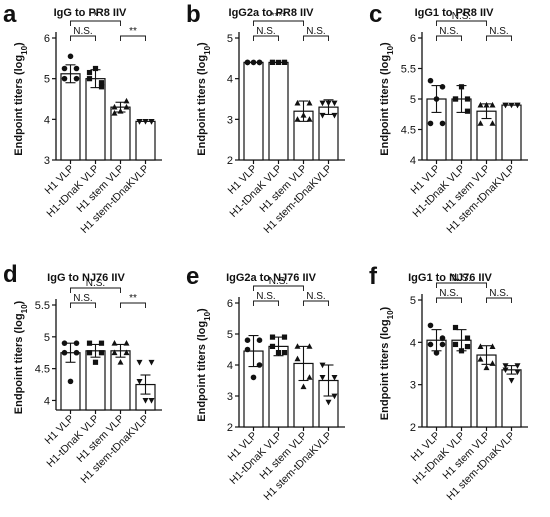 This screenshot has width=550, height=517. What do you see at coordinates (413, 100) in the screenshot?
I see `y-tick-label: 5` at bounding box center [413, 100].